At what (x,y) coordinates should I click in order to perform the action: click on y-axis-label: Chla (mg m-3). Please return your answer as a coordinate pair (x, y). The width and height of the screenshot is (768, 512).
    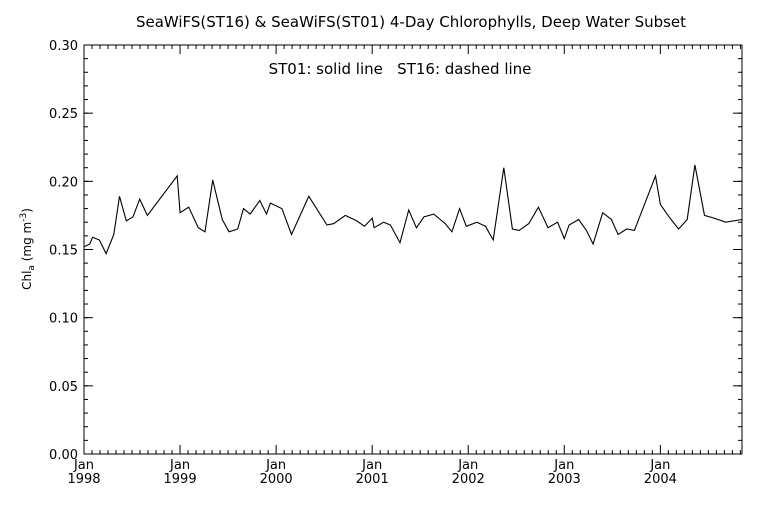
    Looking at the image, I should click on (28, 249).